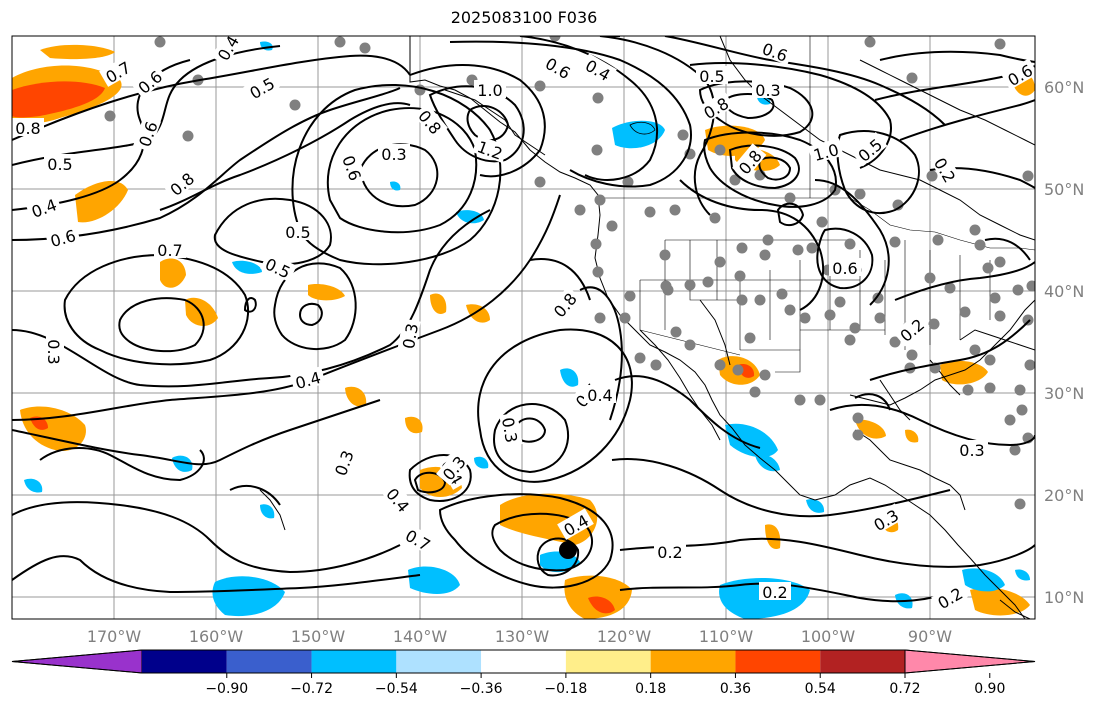  What do you see at coordinates (1064, 342) in the screenshot?
I see `latitude-labels: 60°N 50°N 40°N 30°N 20°N 10°N` at bounding box center [1064, 342].